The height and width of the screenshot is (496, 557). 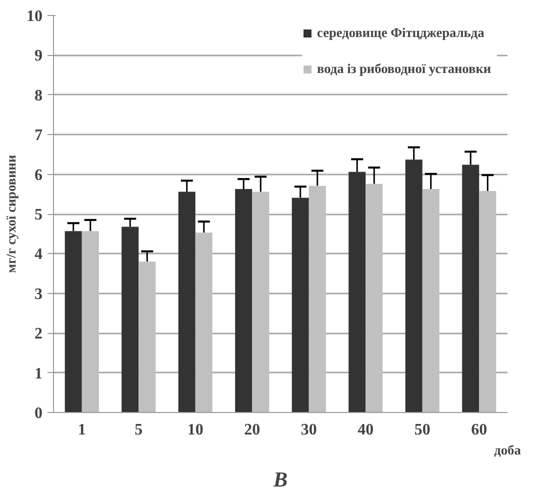 I want to click on y-tick-label: 9, so click(x=38, y=56).